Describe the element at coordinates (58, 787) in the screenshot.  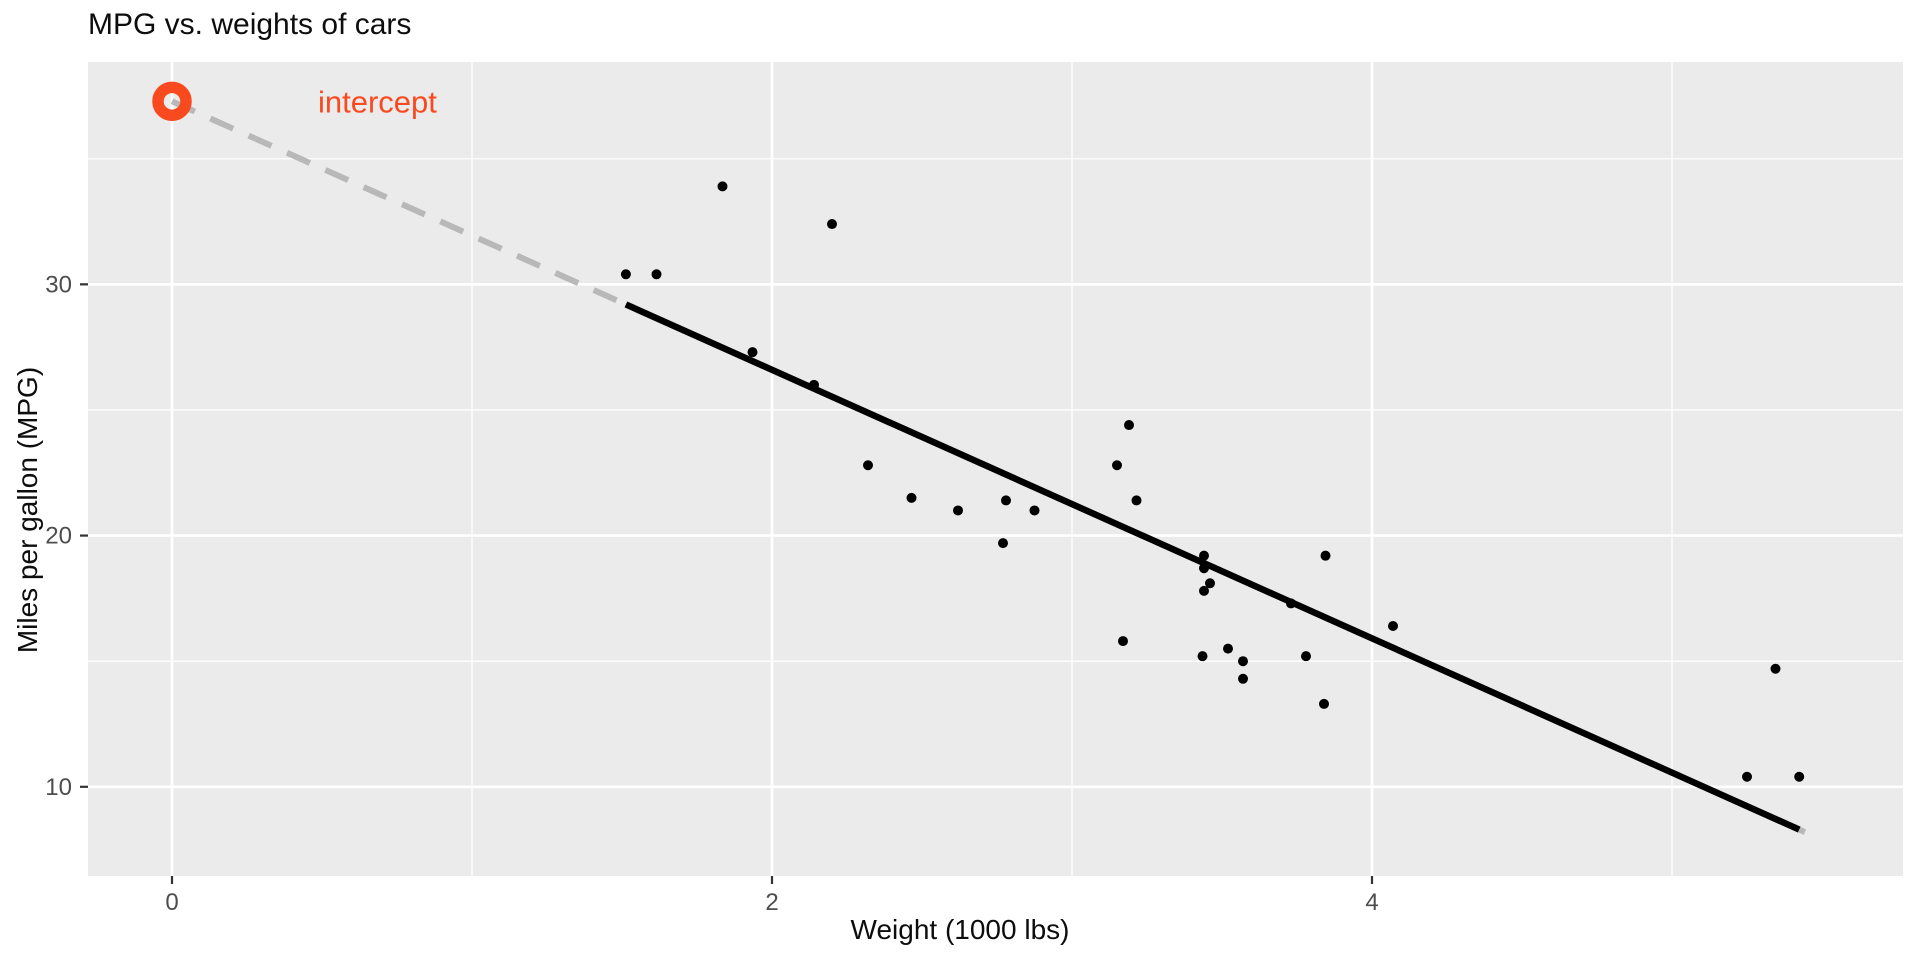
I see `y-tick-label: 10` at that location.